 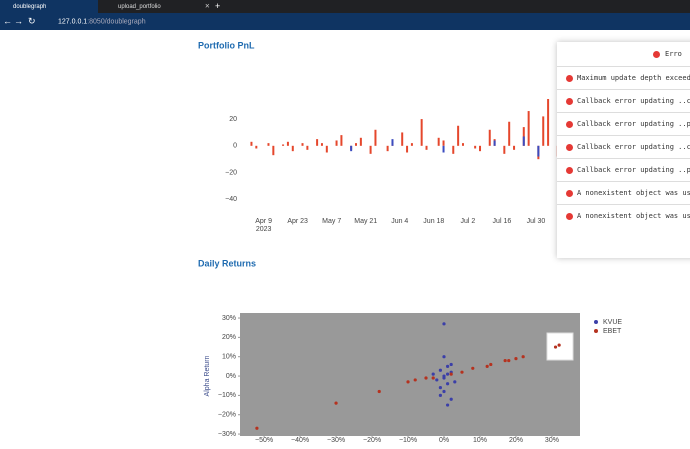 I want to click on x-tick-label: Jun 18, so click(x=433, y=221).